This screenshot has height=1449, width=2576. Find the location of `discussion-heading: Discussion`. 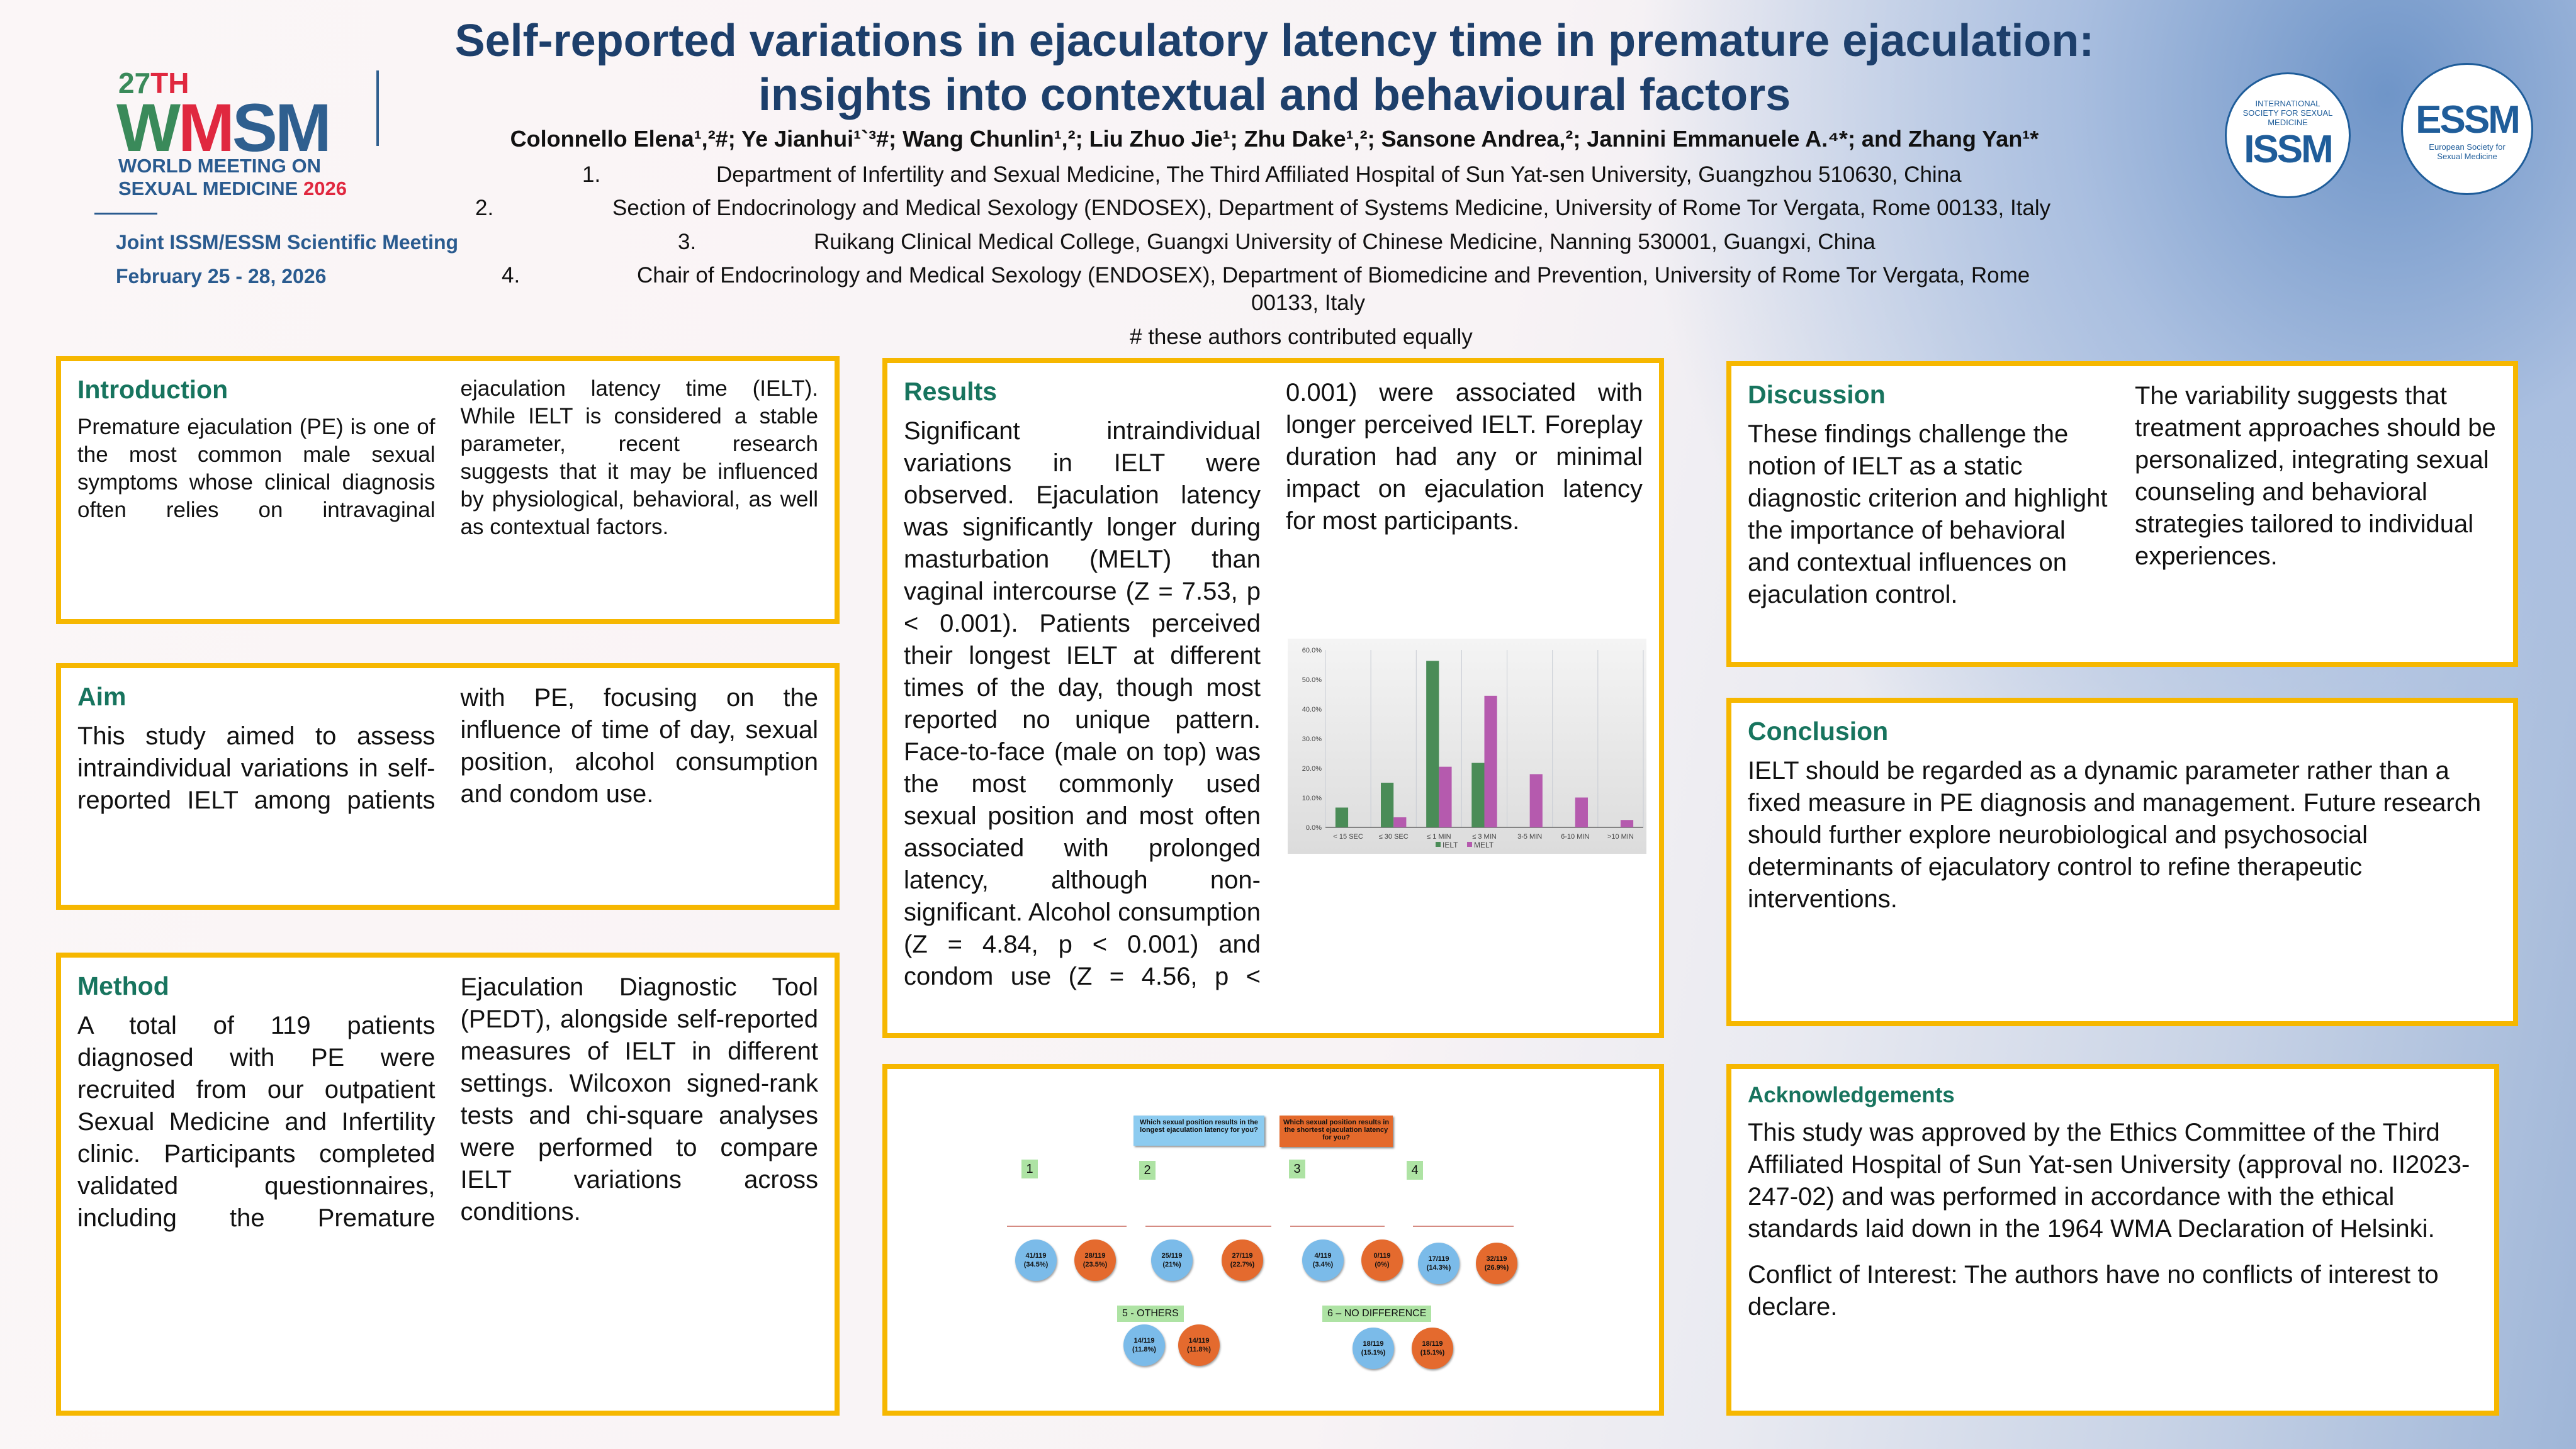

discussion-heading: Discussion is located at coordinates (1817, 394).